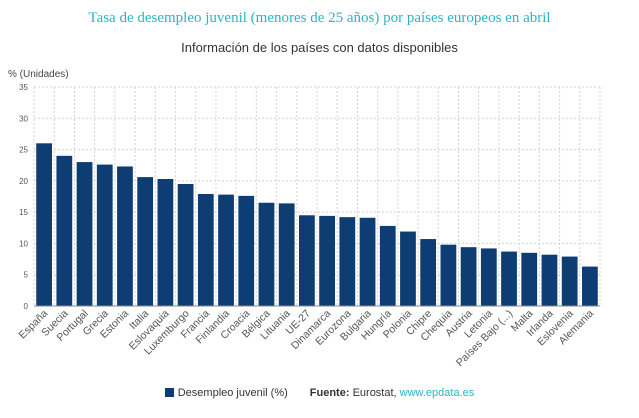  What do you see at coordinates (26, 275) in the screenshot?
I see `y-tick-label: 5` at bounding box center [26, 275].